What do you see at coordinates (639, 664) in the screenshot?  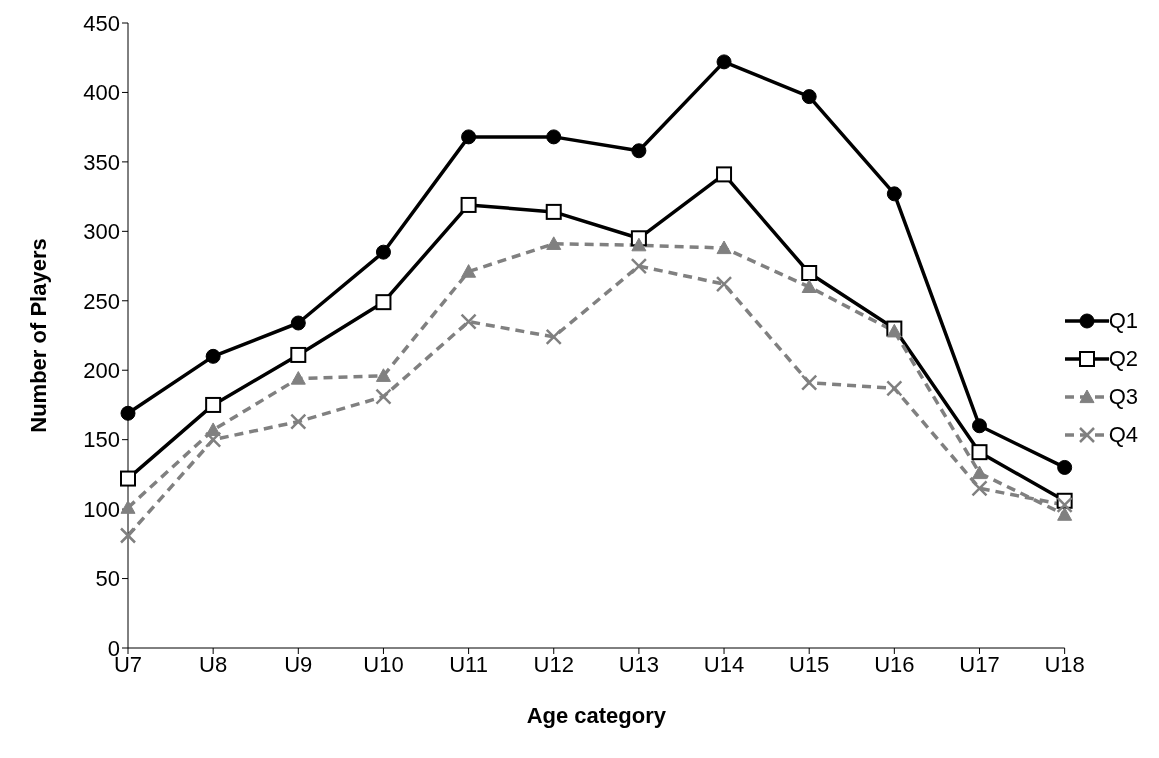 I see `x-tick-label: U13` at bounding box center [639, 664].